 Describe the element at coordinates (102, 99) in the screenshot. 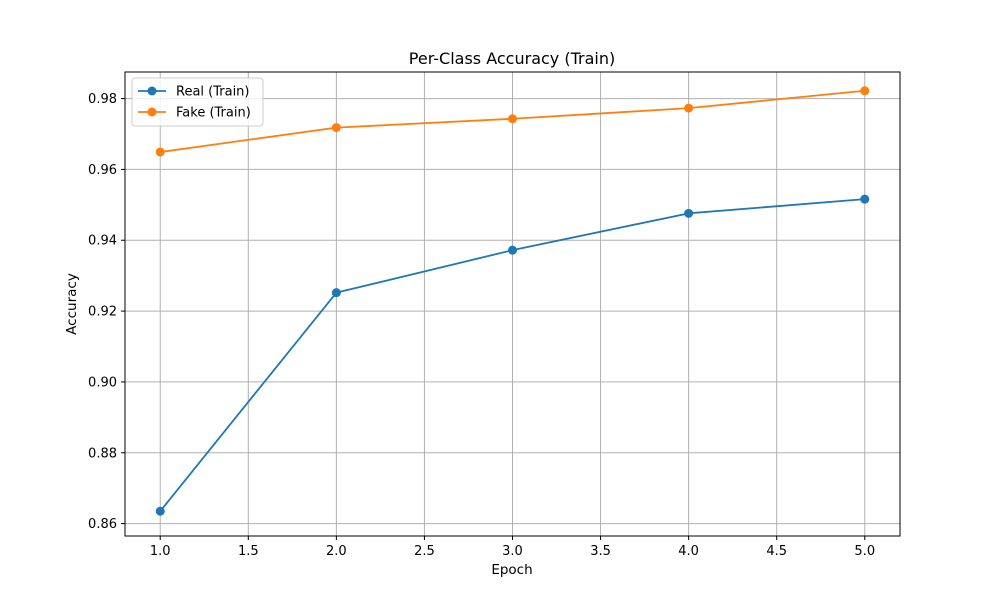

I see `y-tick-label: 0.98` at that location.